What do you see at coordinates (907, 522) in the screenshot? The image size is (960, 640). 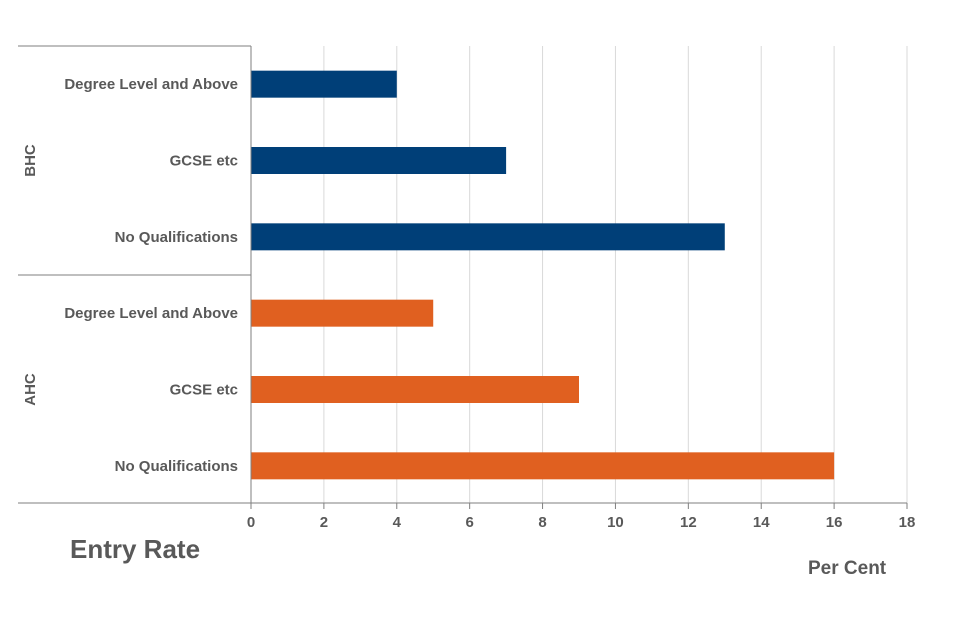 I see `x-tick-label: 18` at bounding box center [907, 522].